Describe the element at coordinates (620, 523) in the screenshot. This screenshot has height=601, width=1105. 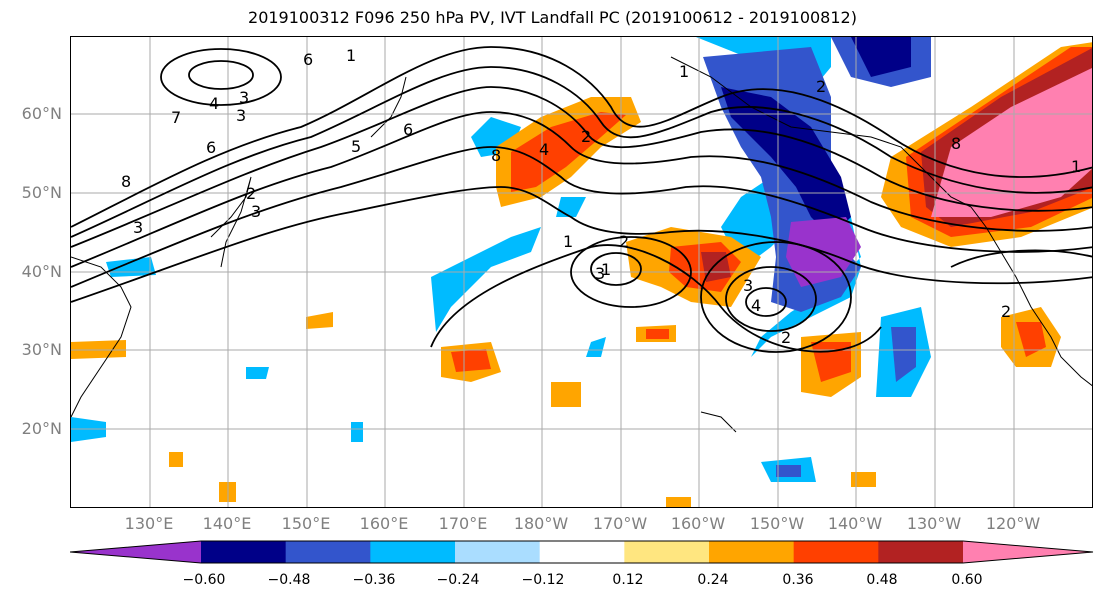
I see `lon-label-170w: 170°W` at that location.